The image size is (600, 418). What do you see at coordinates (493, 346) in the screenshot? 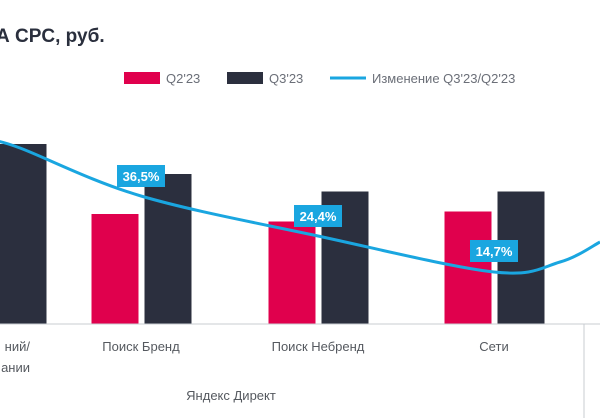
I see `x-tick-label-3: Сети` at bounding box center [493, 346].